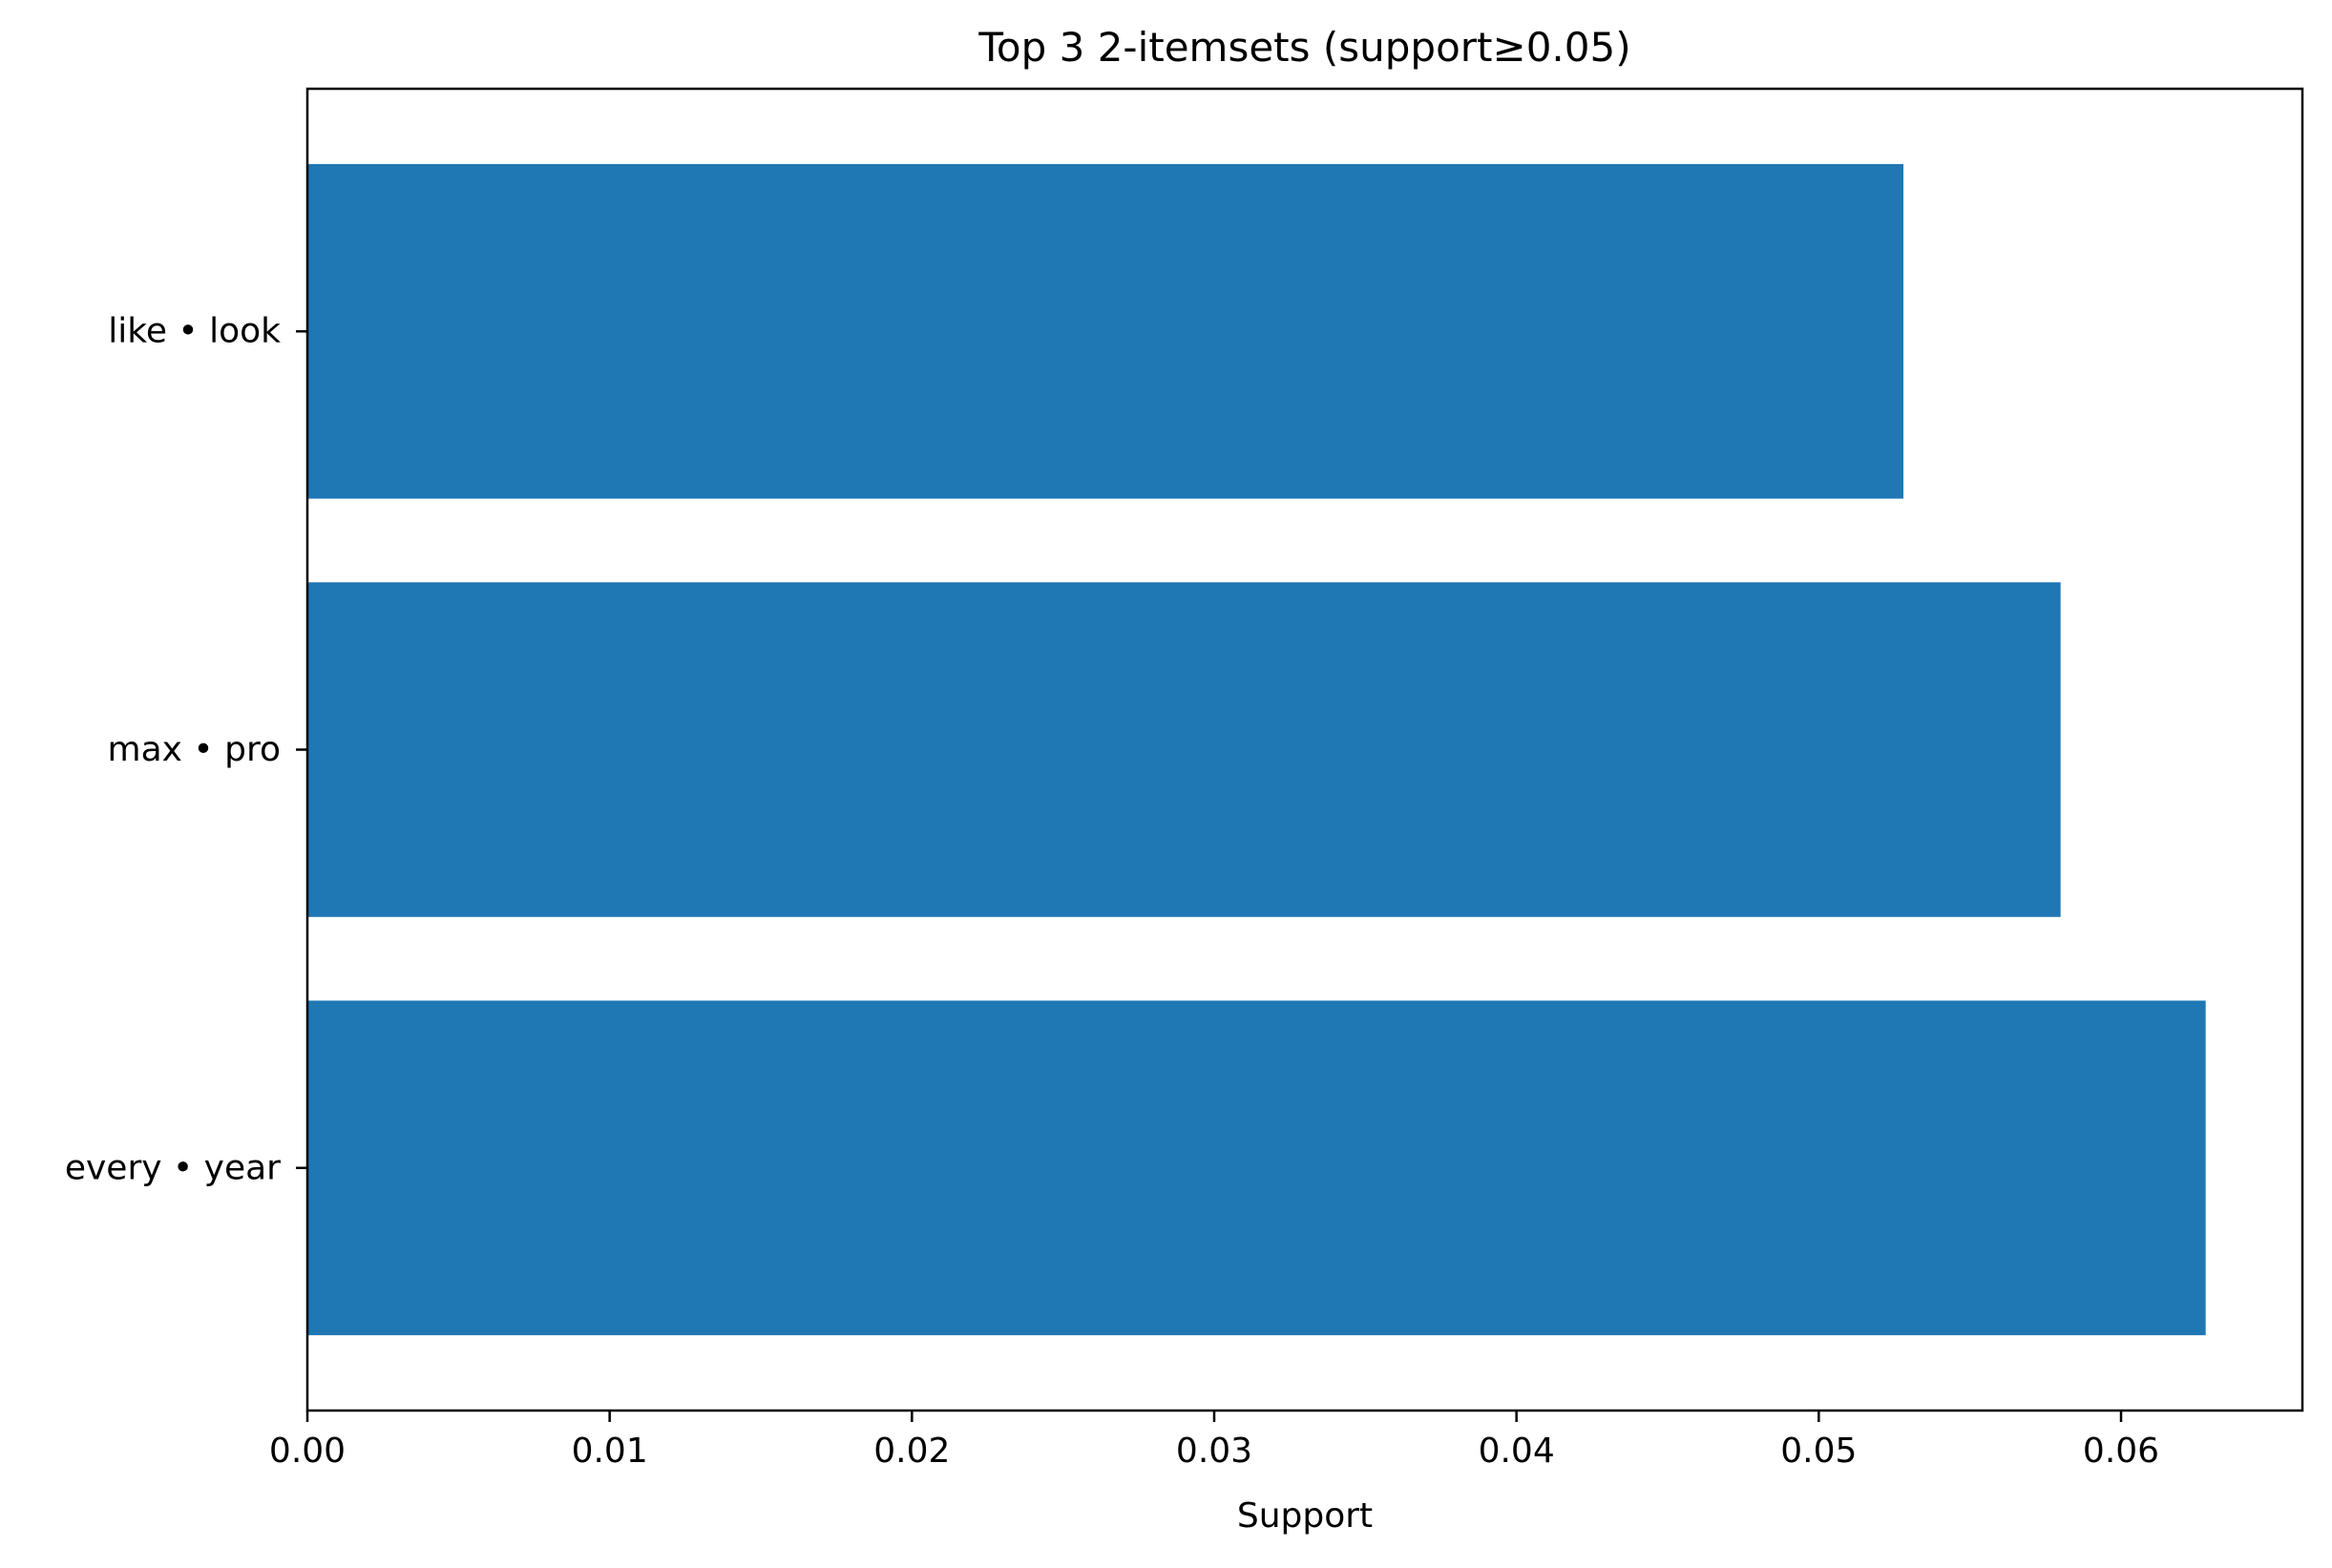  Describe the element at coordinates (1303, 47) in the screenshot. I see `chart-title: Top 3 2-itemsets (support≥0.05)` at that location.